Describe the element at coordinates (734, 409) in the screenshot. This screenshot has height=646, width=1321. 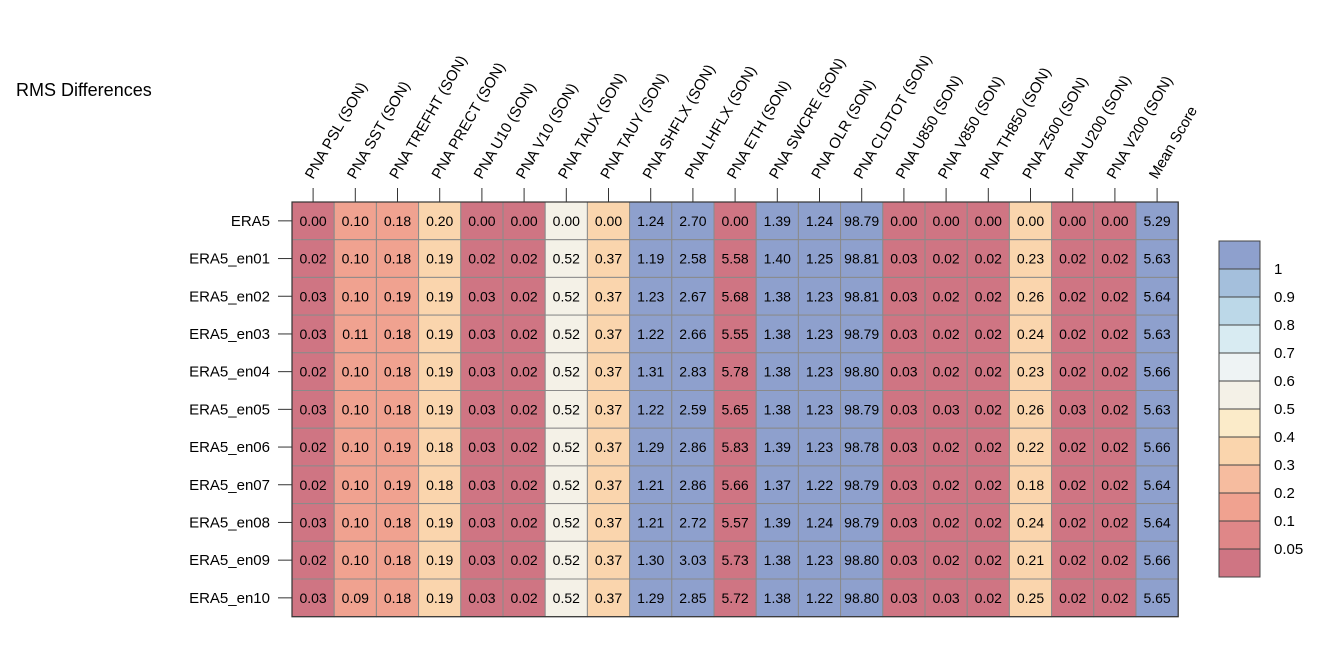
I see `cell-value: 5.65` at that location.